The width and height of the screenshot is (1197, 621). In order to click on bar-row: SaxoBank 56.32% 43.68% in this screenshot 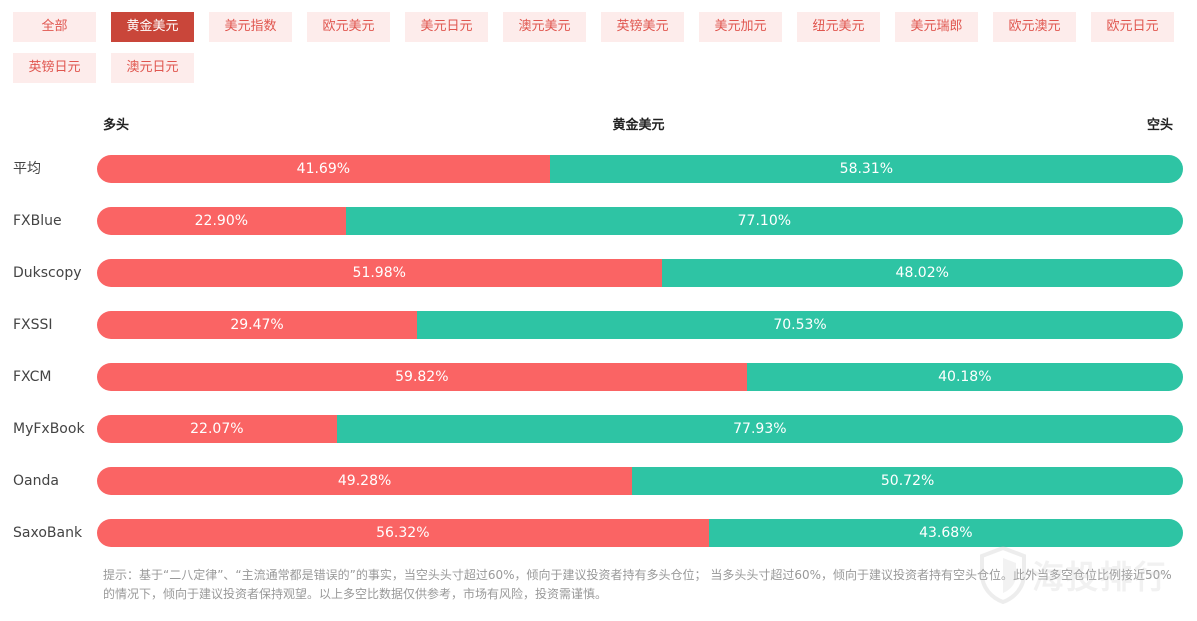, I will do `click(598, 533)`.